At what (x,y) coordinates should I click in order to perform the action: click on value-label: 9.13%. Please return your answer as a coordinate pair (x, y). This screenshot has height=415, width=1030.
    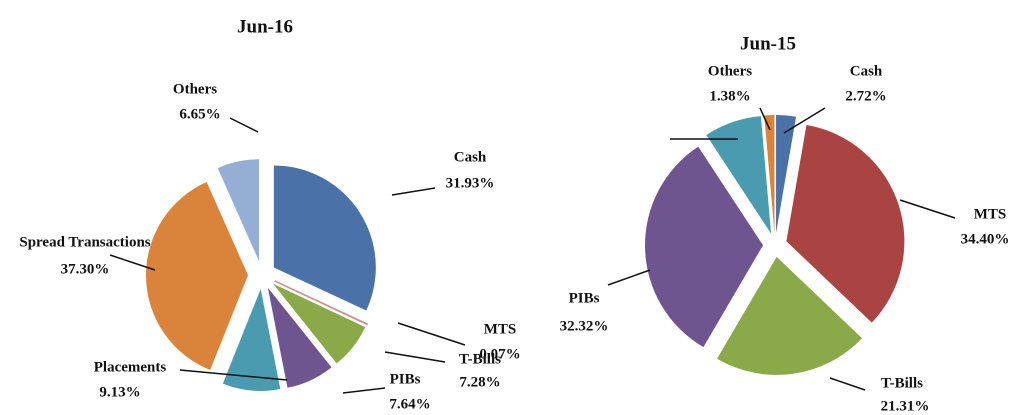
    Looking at the image, I should click on (119, 392).